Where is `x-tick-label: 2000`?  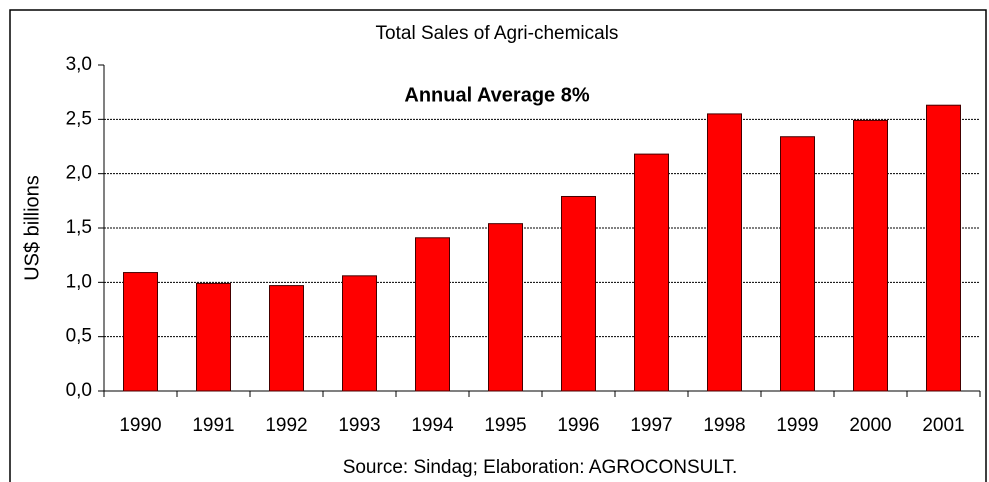 x-tick-label: 2000 is located at coordinates (870, 425).